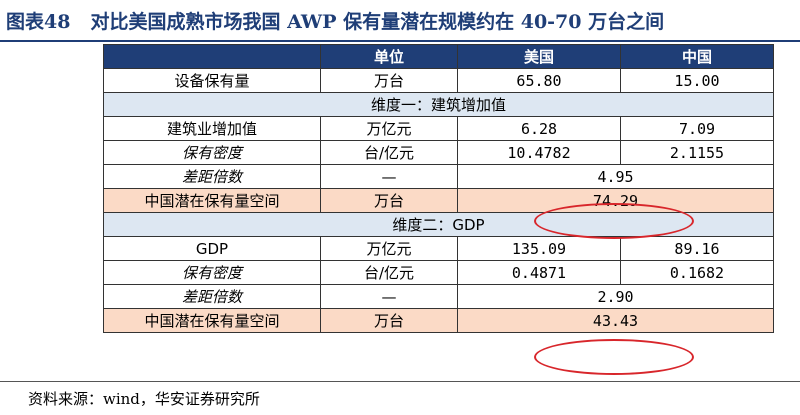 The height and width of the screenshot is (415, 800). I want to click on row-label: 设备保有量, so click(212, 80).